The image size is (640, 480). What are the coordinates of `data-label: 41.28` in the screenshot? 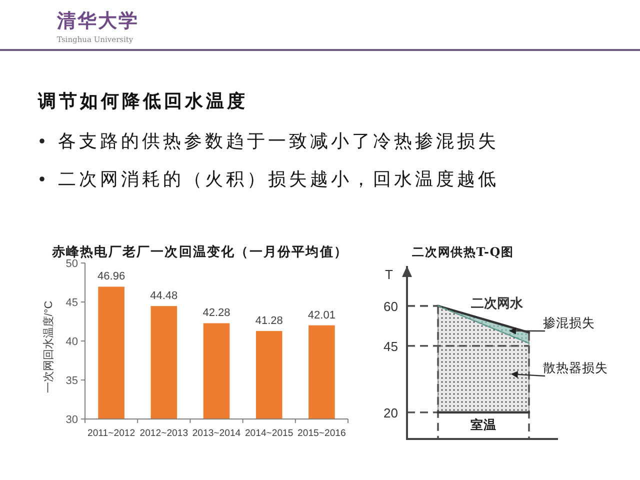 It's located at (269, 321).